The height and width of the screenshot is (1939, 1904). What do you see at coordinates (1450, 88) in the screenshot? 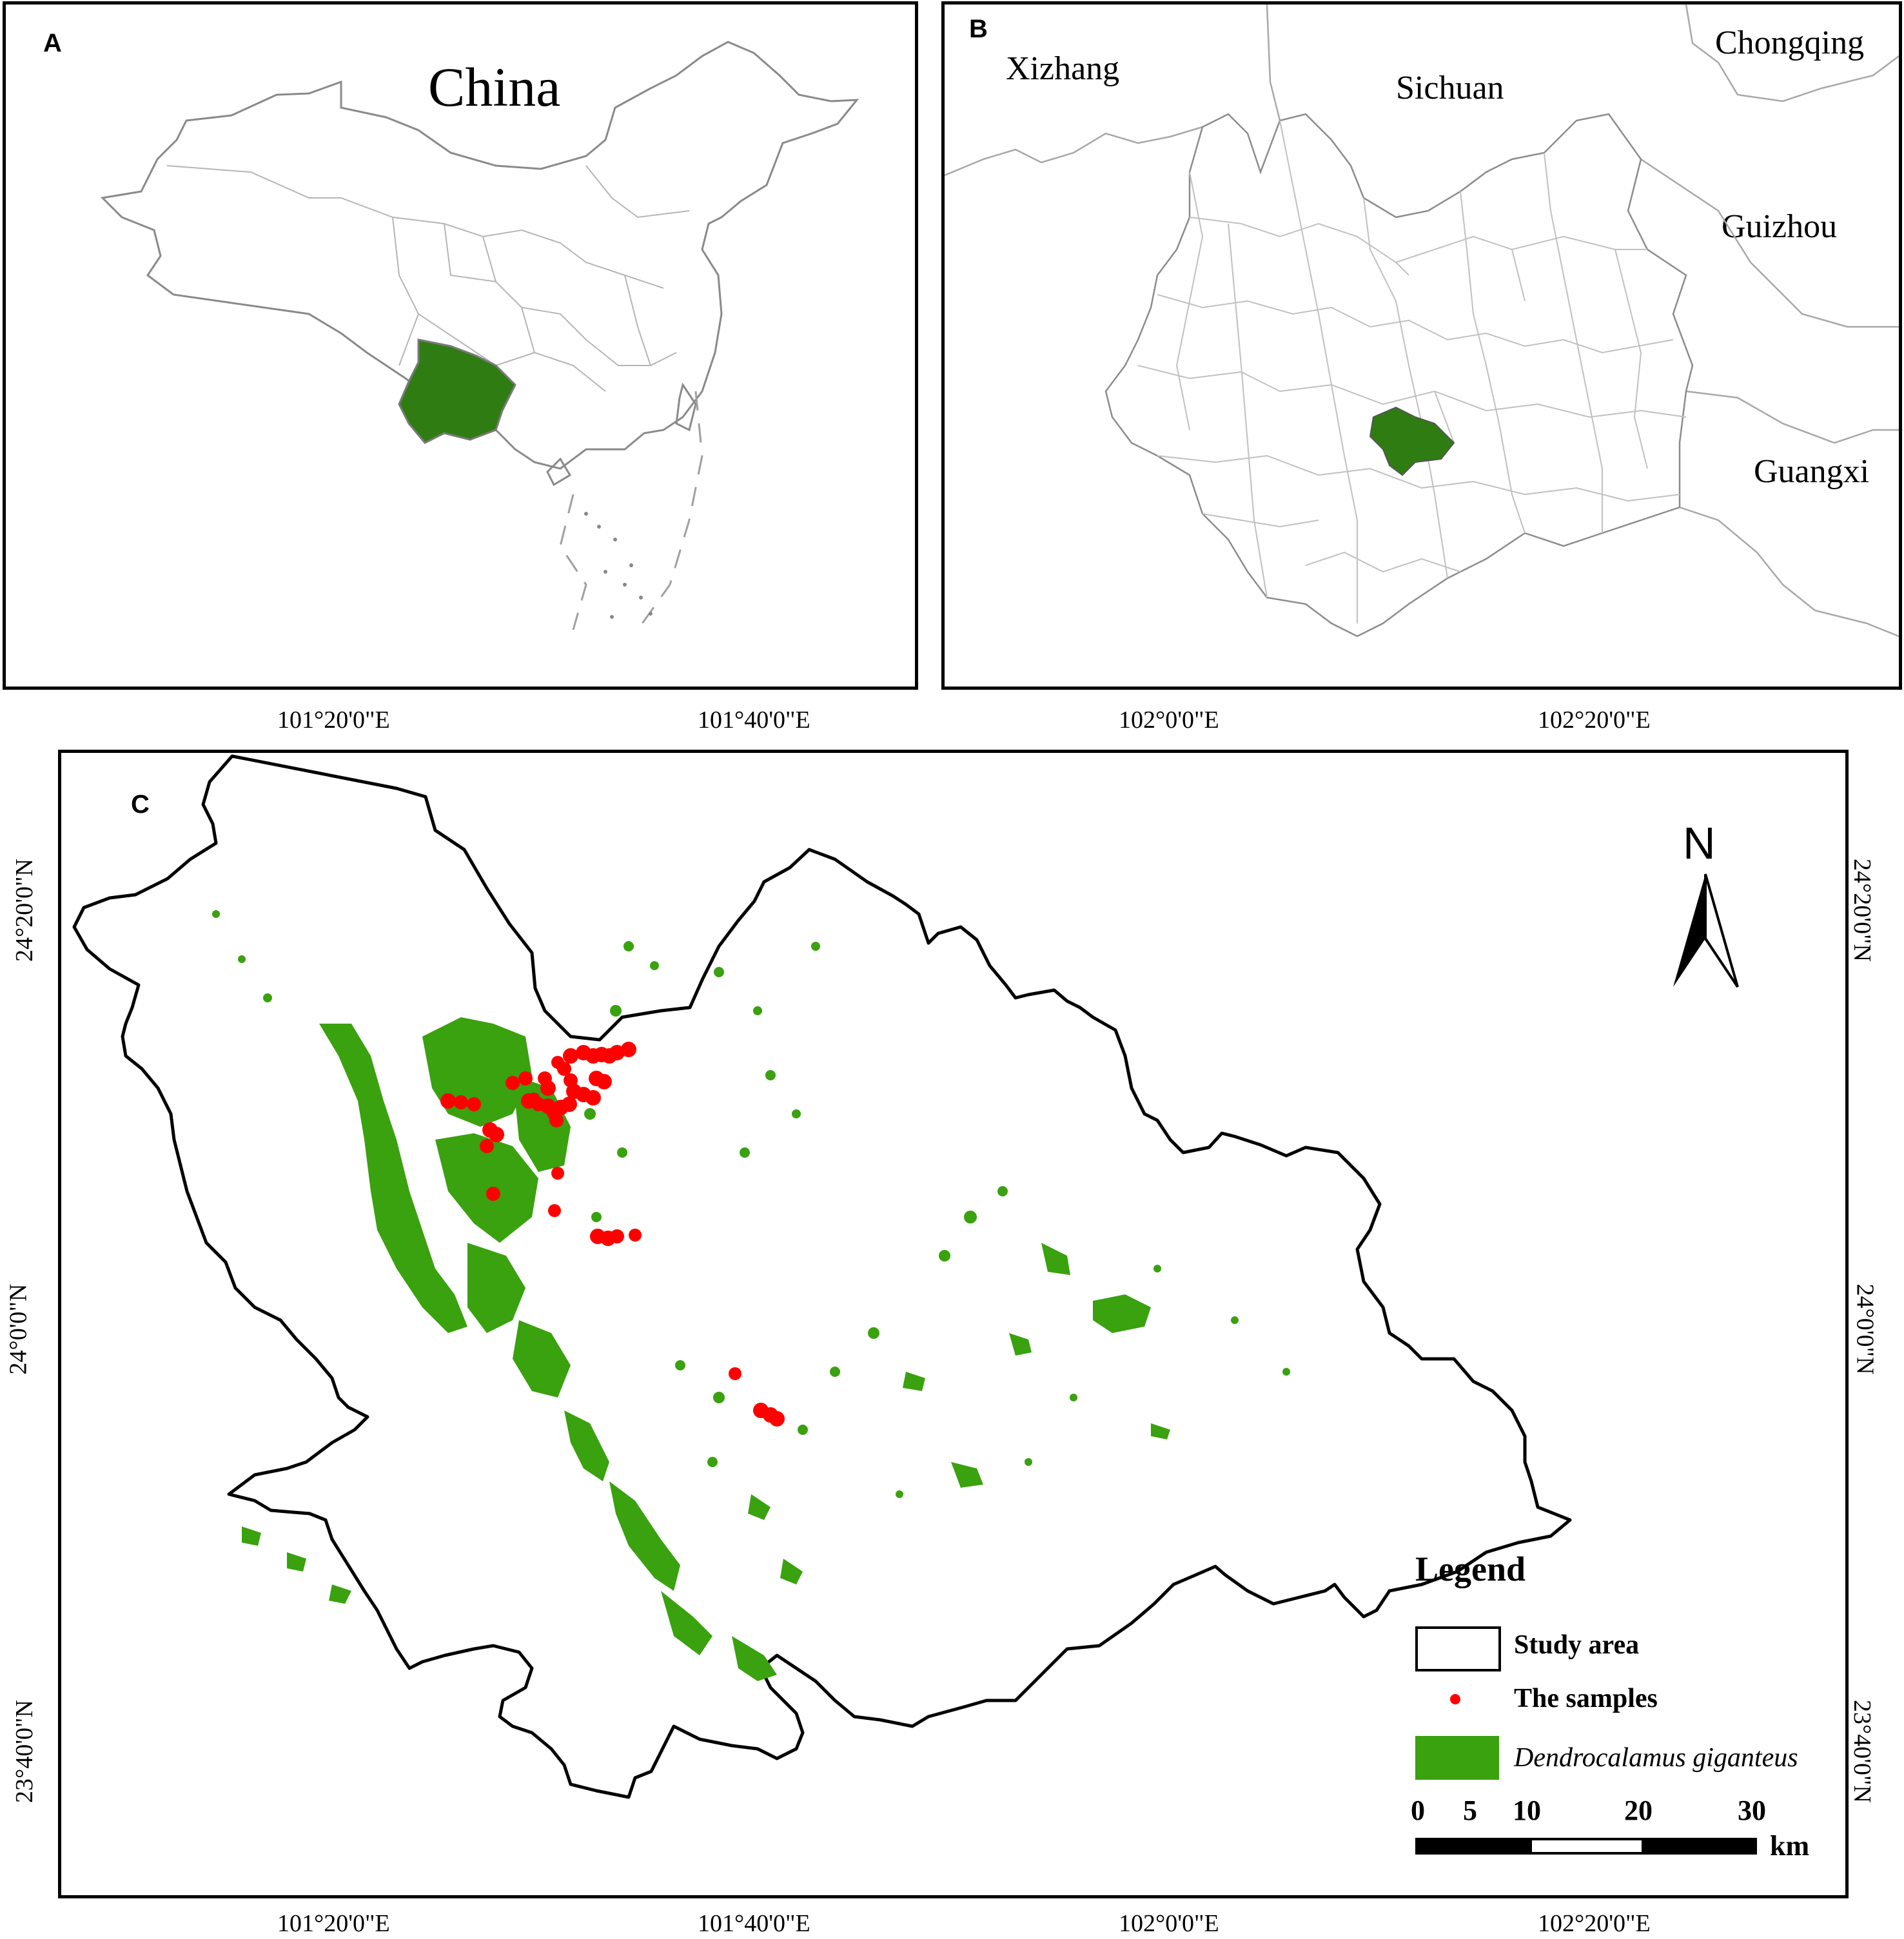
I see `region-label-sichuan: Sichuan` at bounding box center [1450, 88].